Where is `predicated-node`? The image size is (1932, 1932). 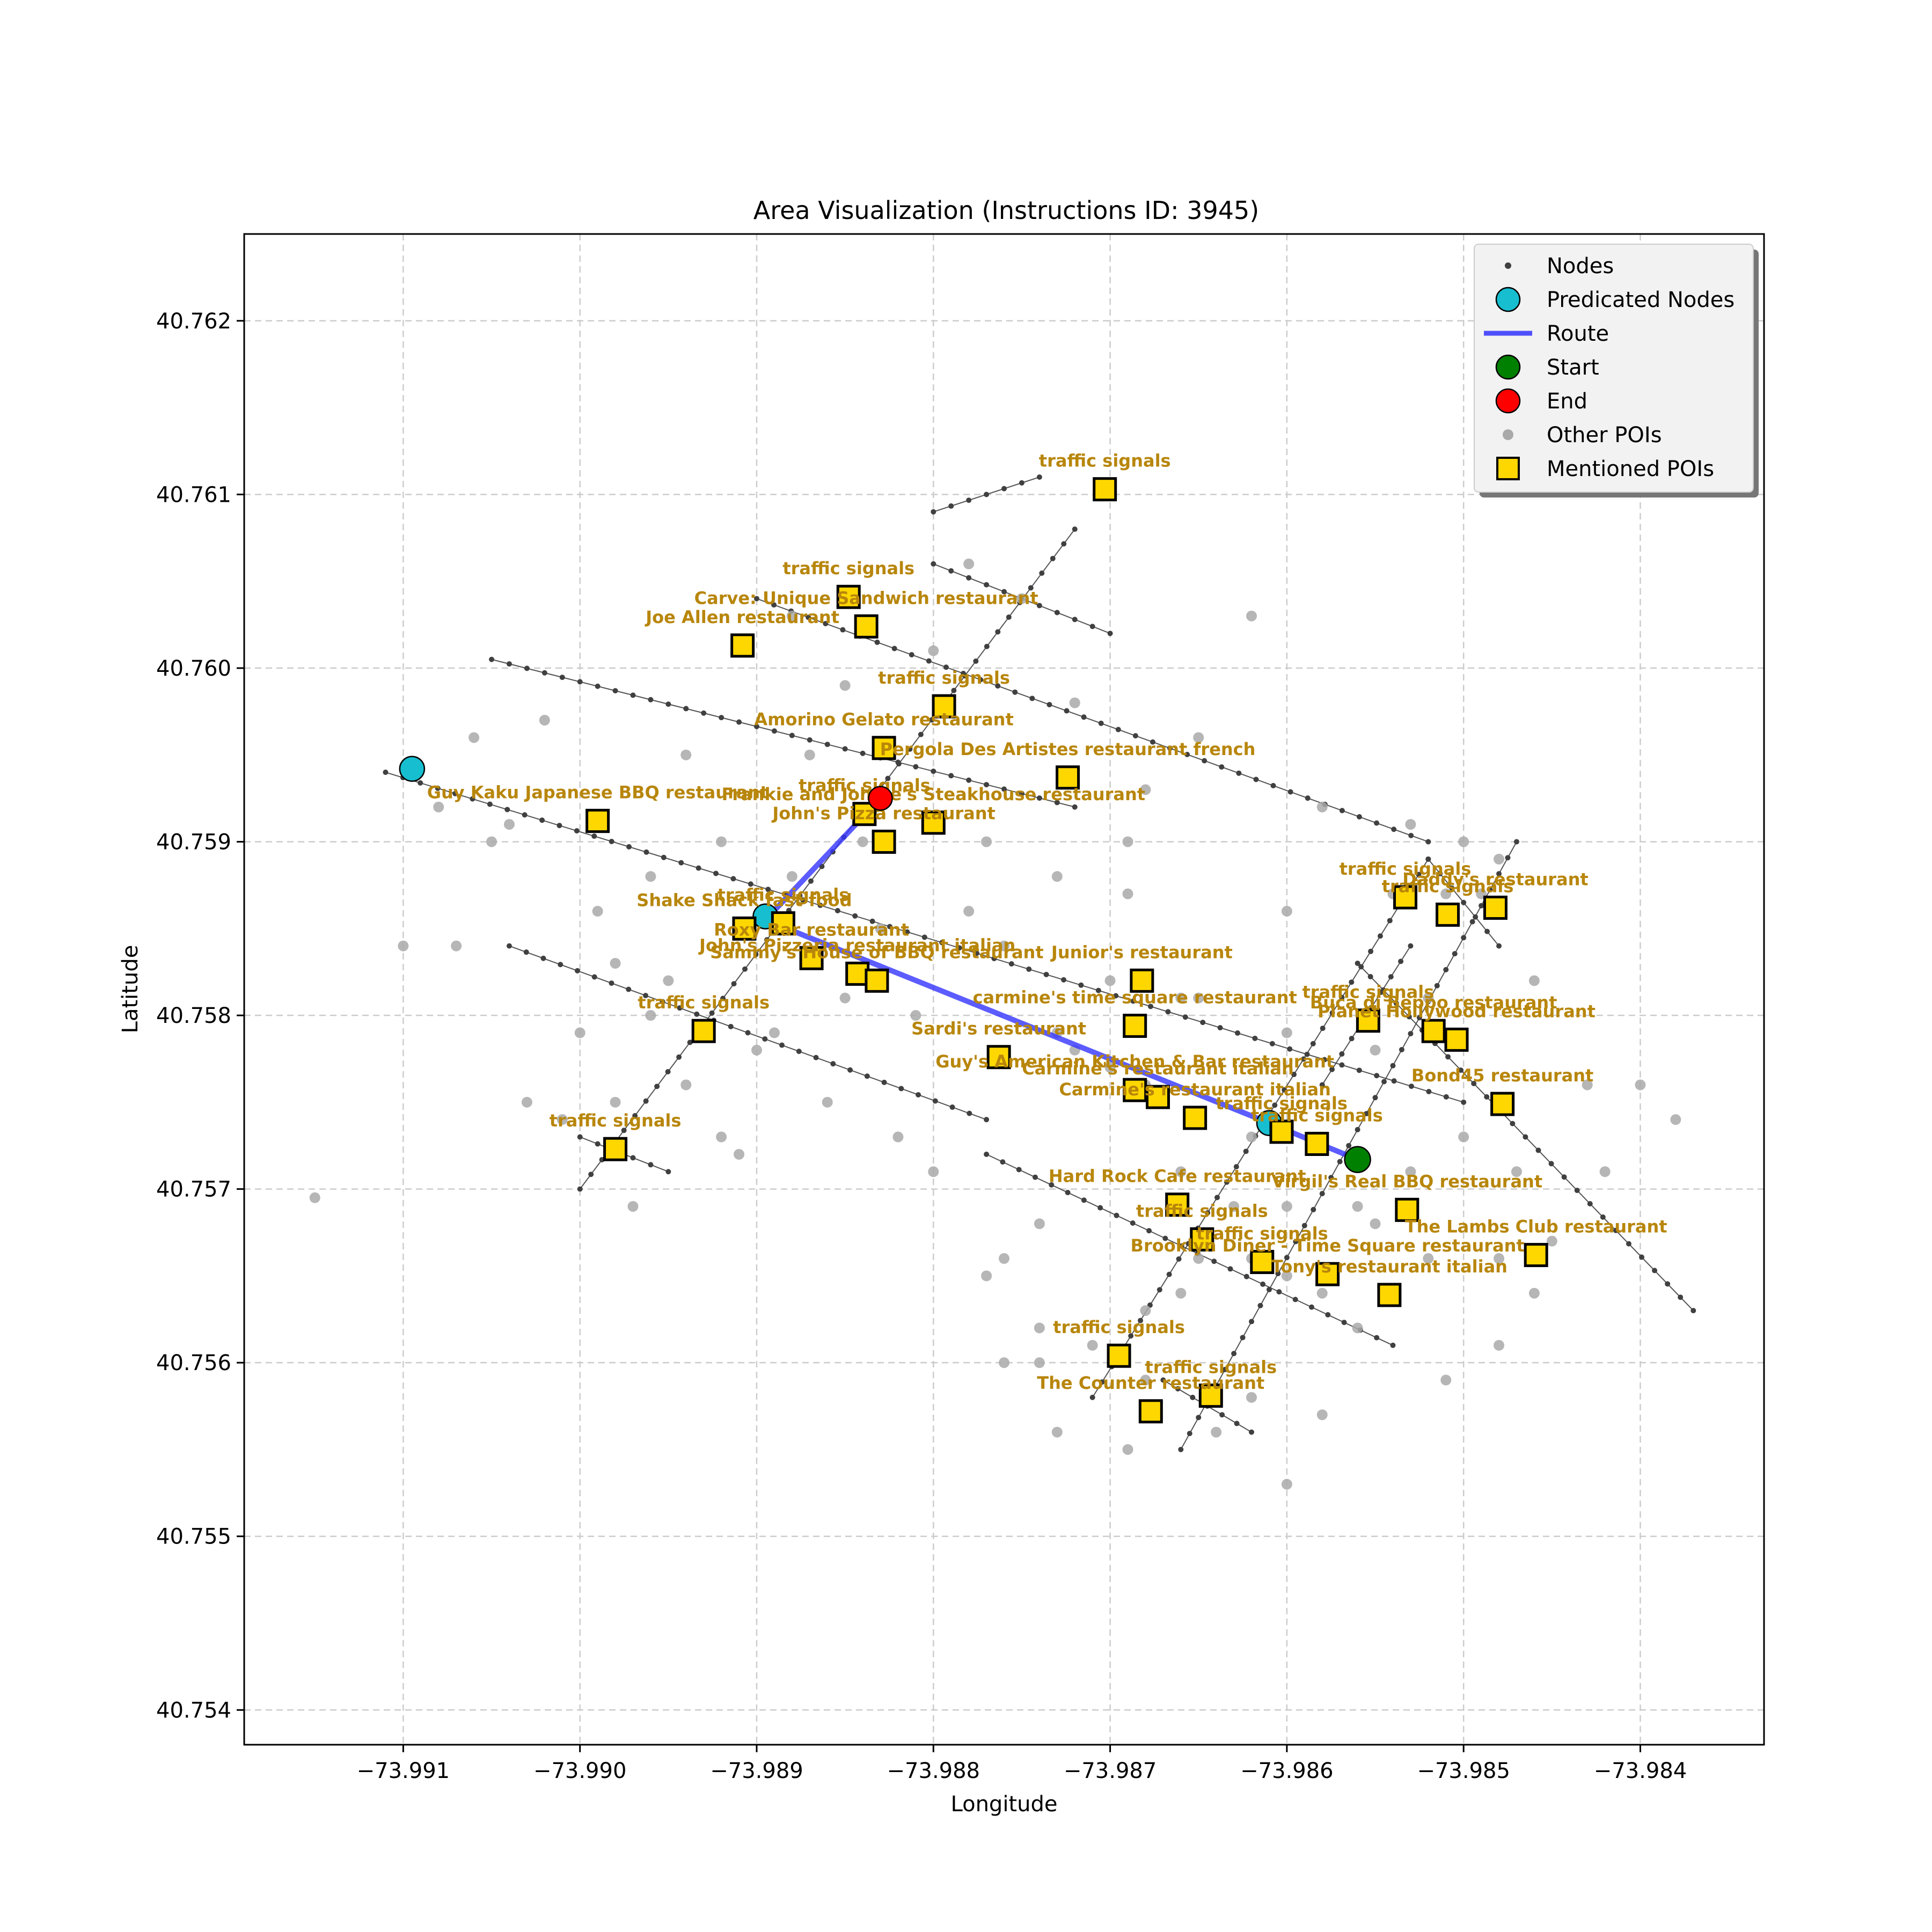 predicated-node is located at coordinates (412, 769).